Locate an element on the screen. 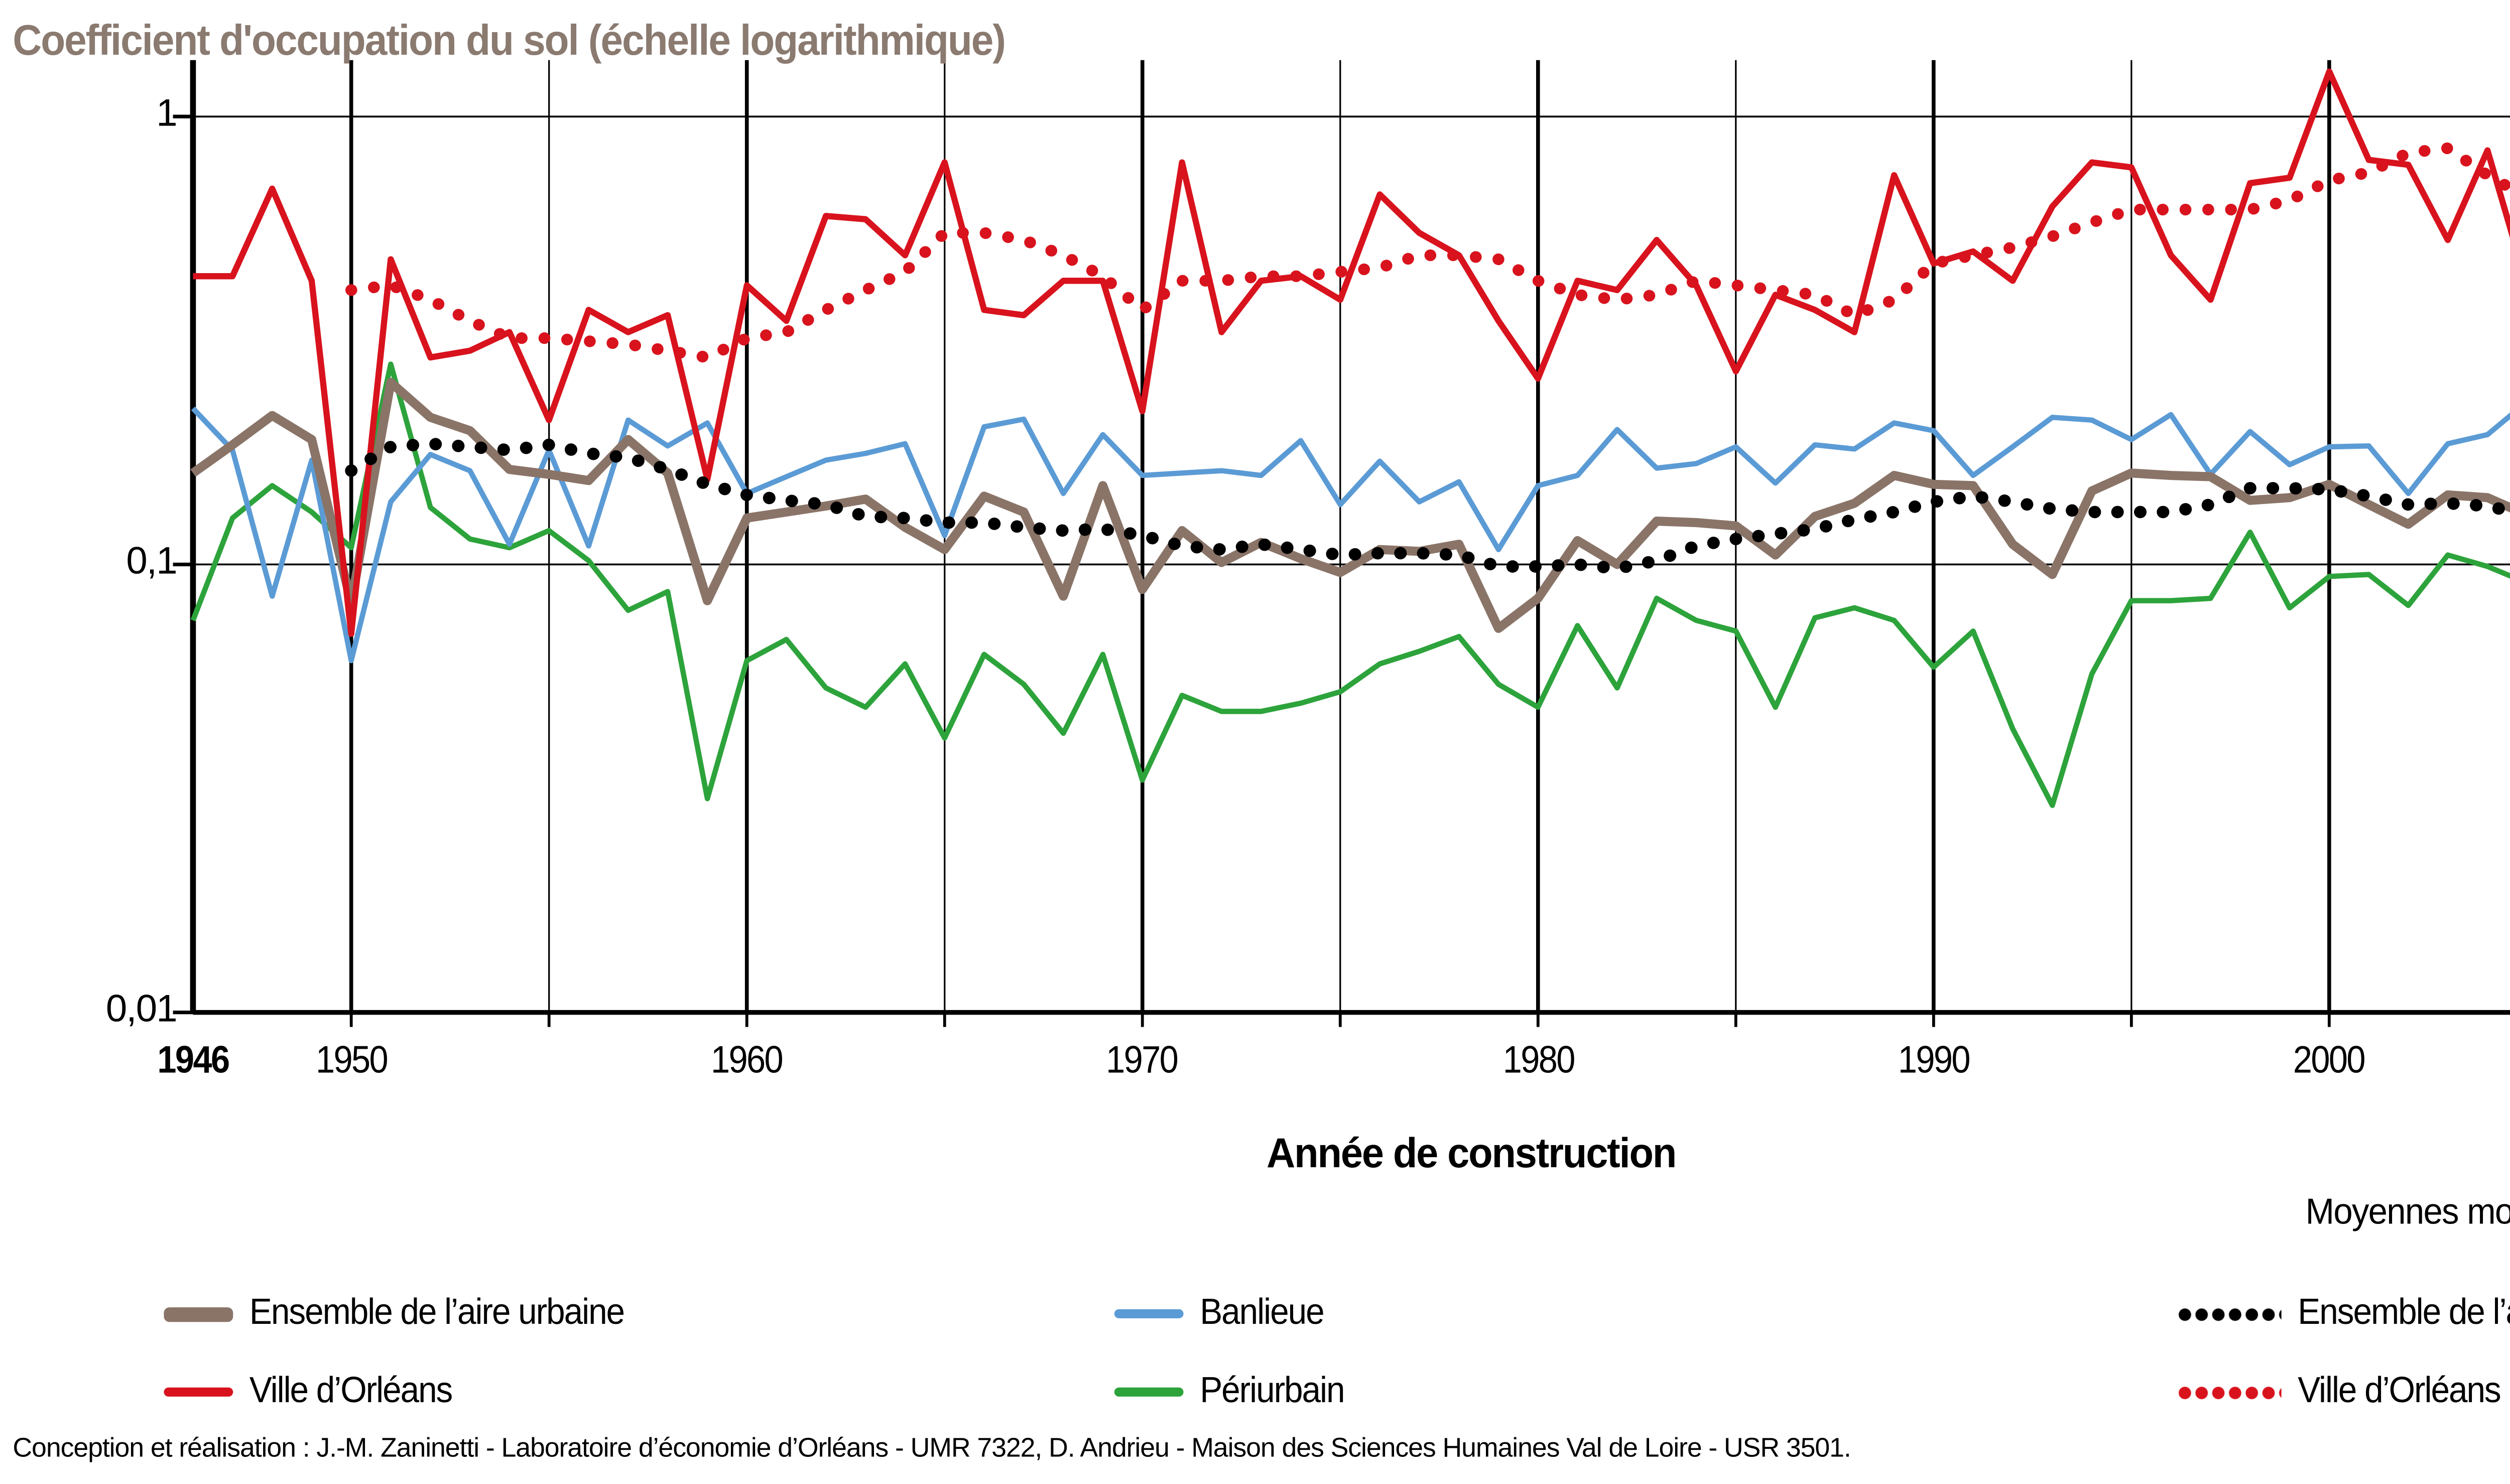 This screenshot has height=1484, width=2510. legend-item-ma-ville: Ville d’Orléans is located at coordinates (2343, 1392).